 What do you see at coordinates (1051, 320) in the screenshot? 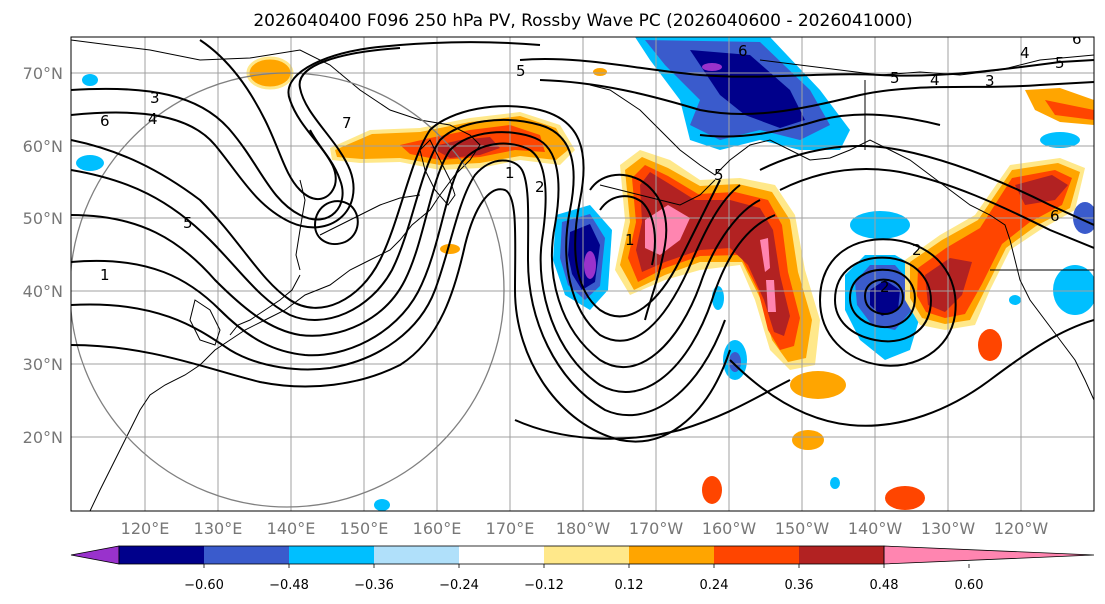
I see `coast-namerica` at bounding box center [1051, 320].